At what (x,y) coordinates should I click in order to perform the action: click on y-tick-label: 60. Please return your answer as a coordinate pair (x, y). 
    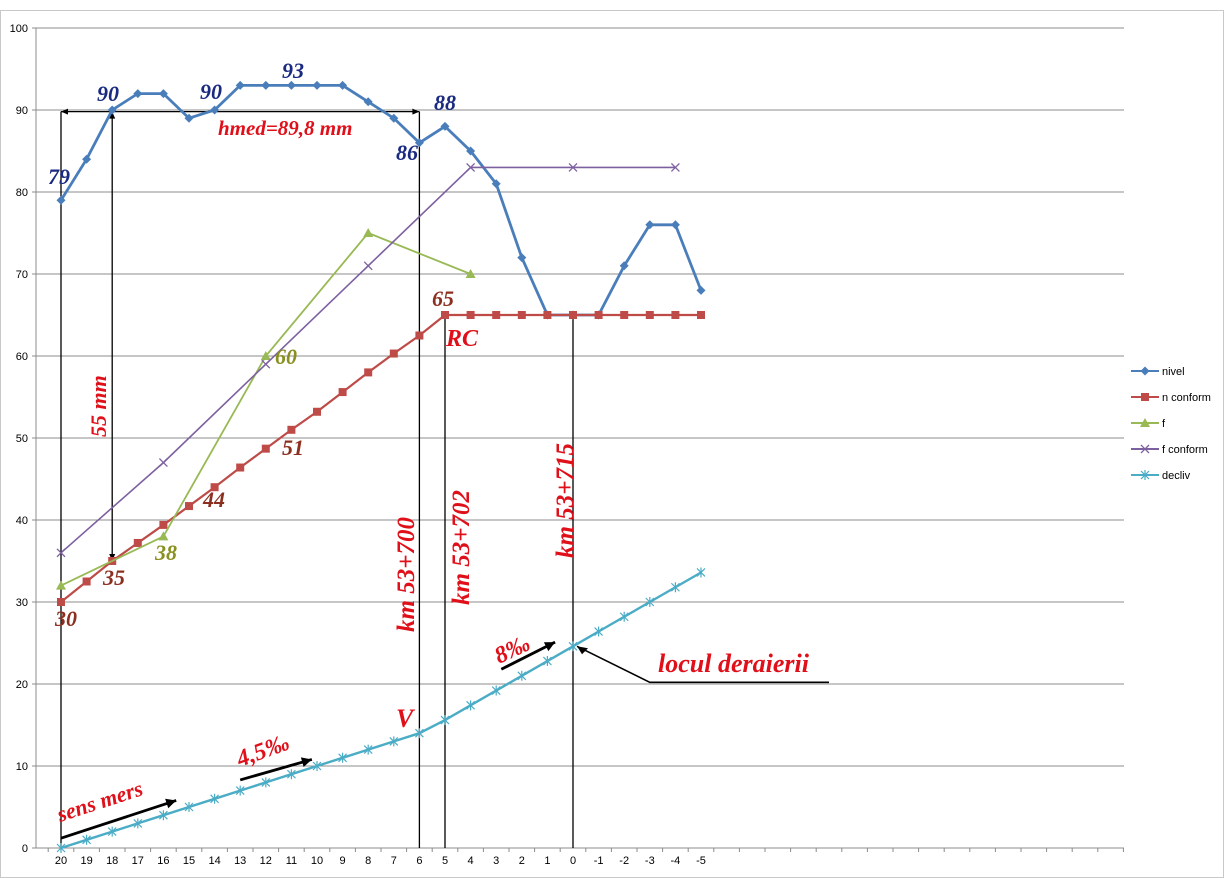
    Looking at the image, I should click on (22, 357).